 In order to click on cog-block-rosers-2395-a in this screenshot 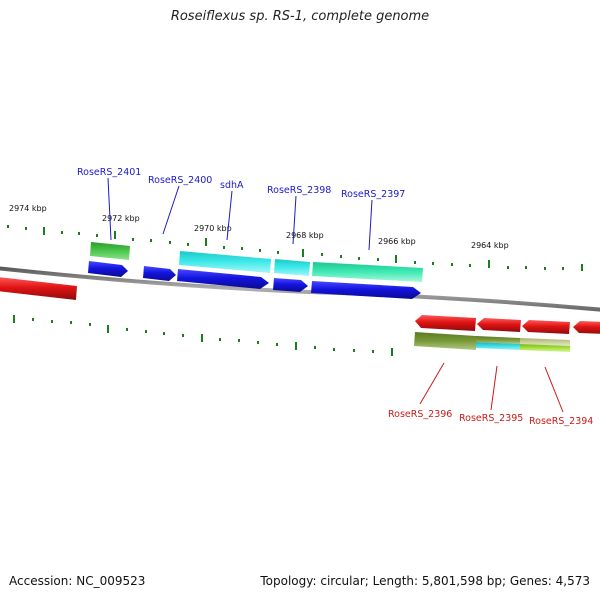, I will do `click(498, 340)`.